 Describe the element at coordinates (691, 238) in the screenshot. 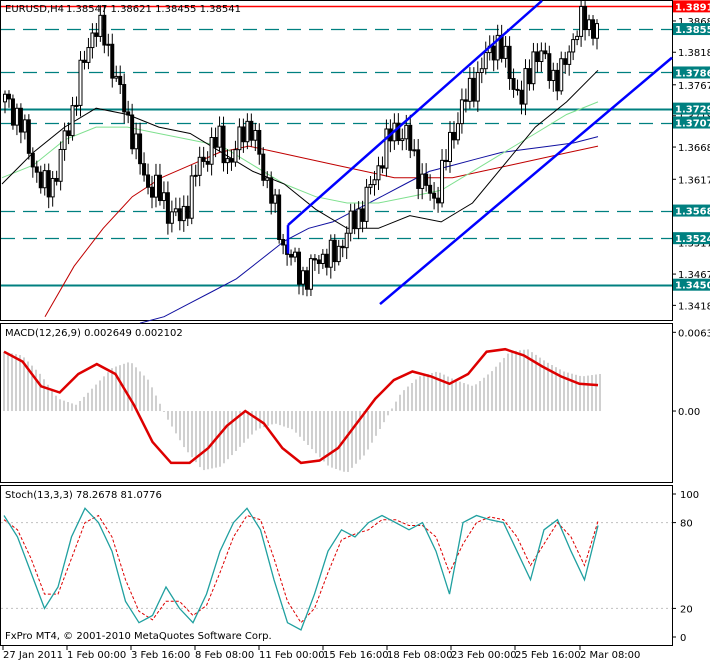

I see `price-tag-box` at that location.